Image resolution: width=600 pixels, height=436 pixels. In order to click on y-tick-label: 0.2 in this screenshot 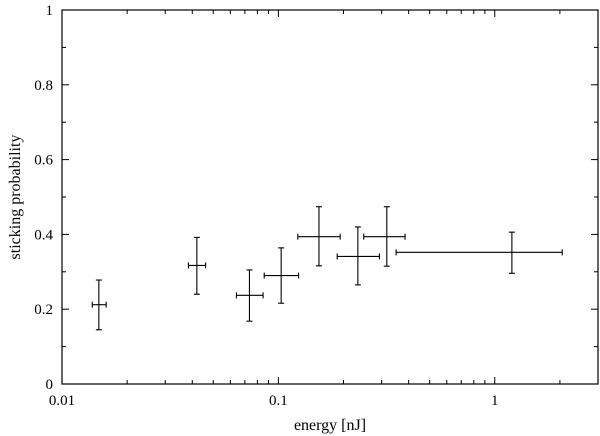, I will do `click(43, 310)`.